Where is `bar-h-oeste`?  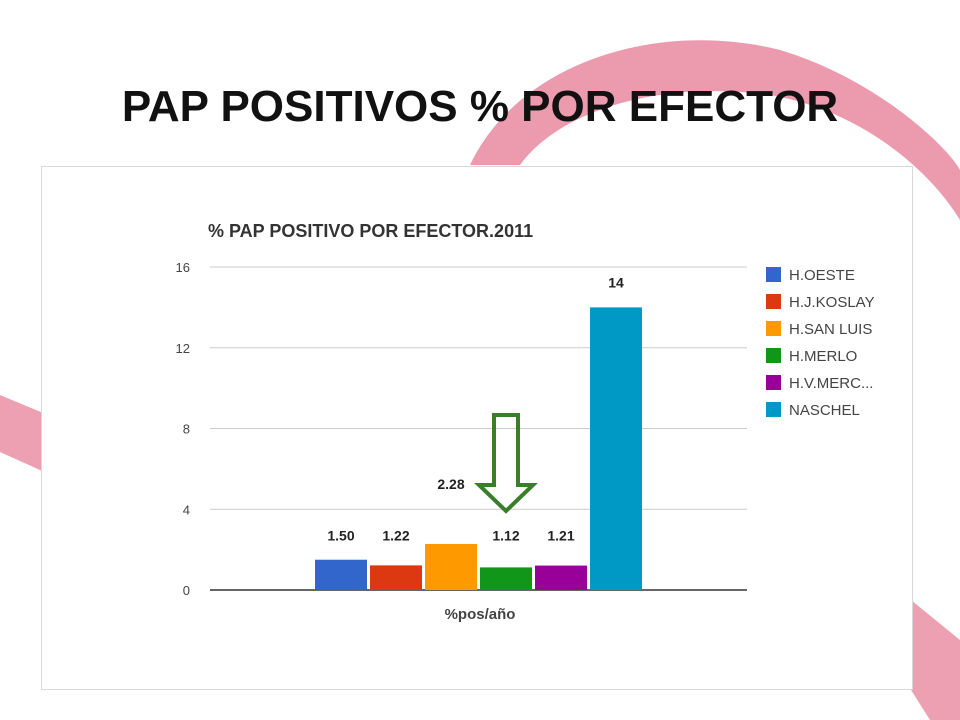
bar-h-oeste is located at coordinates (341, 574).